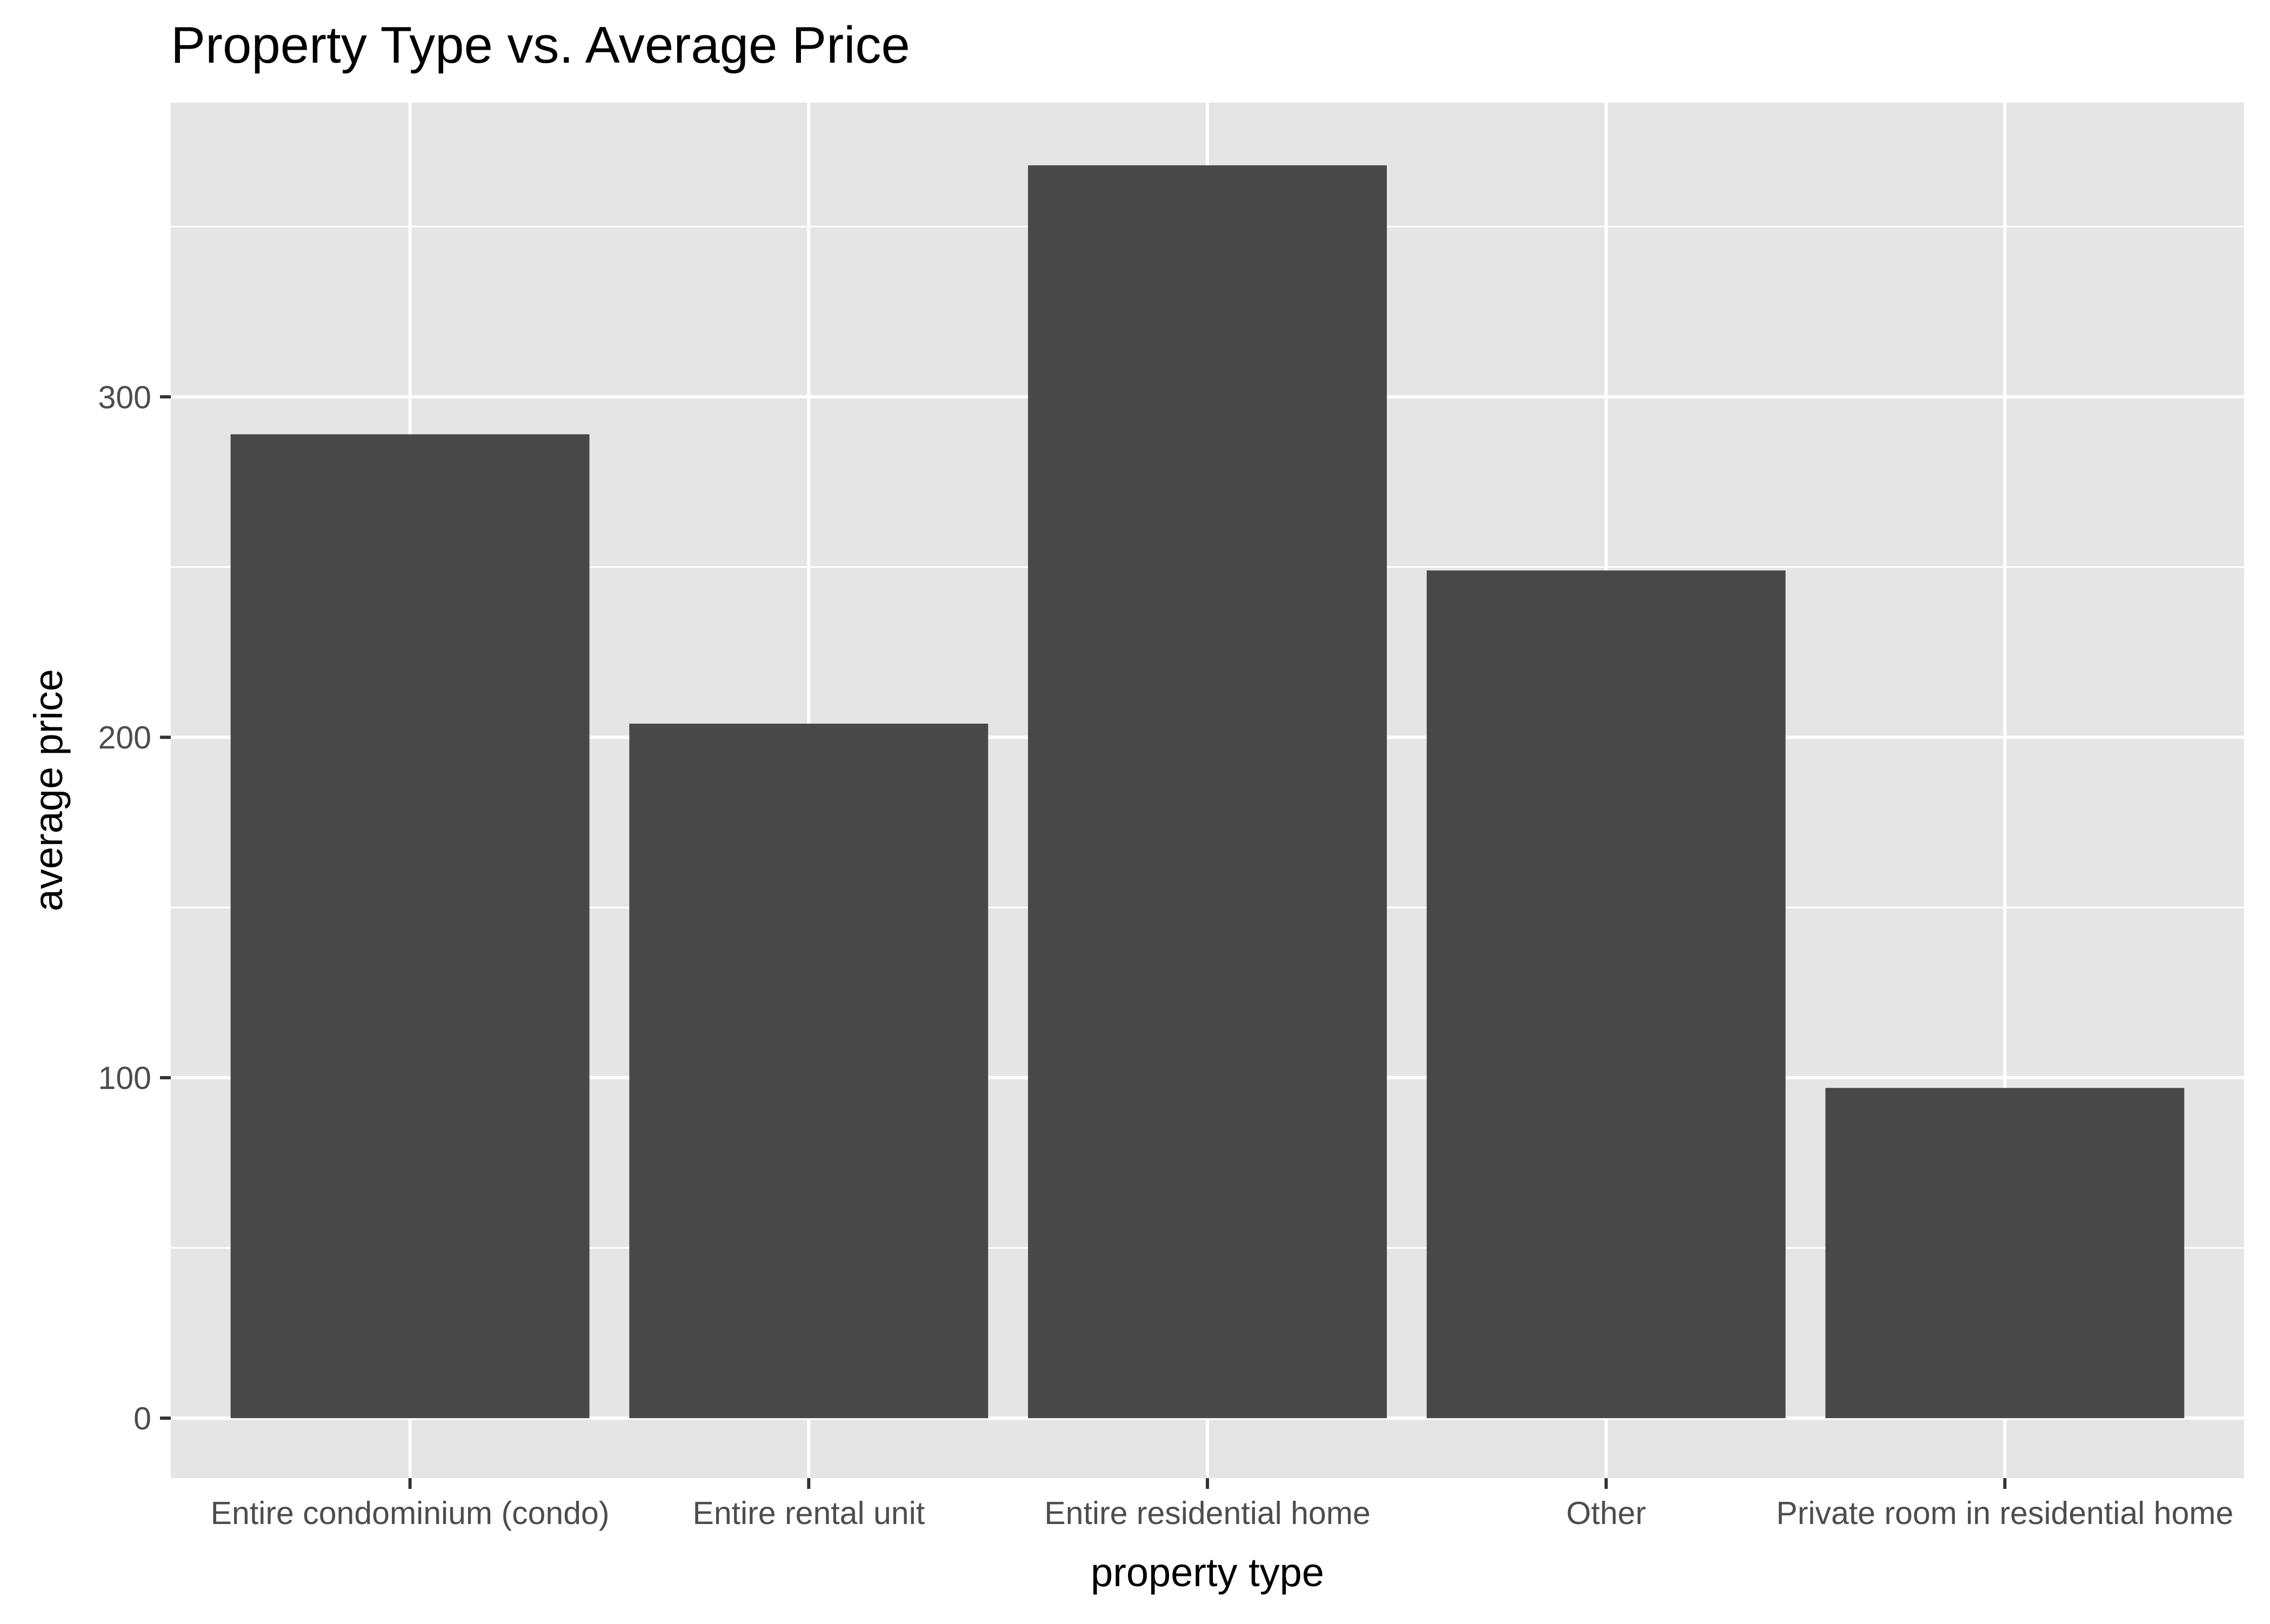  What do you see at coordinates (808, 1513) in the screenshot?
I see `x-tick-label: Entire rental unit` at bounding box center [808, 1513].